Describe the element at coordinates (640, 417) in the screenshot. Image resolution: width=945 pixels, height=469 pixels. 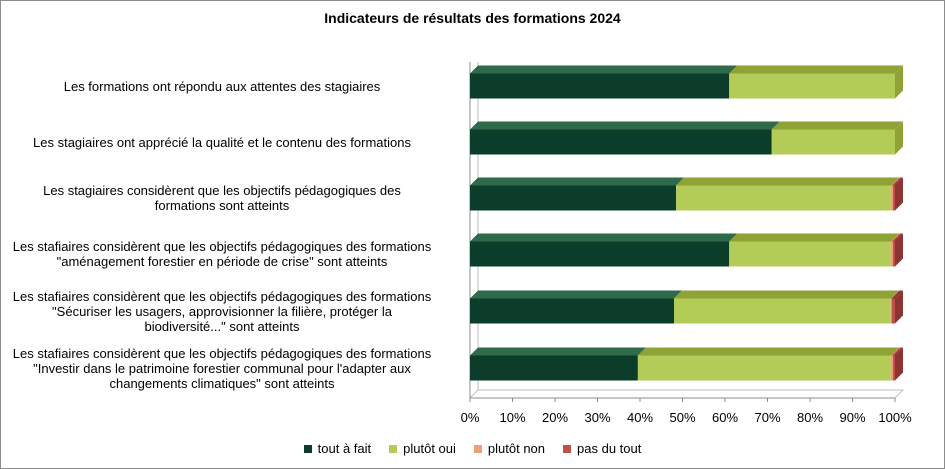
I see `x-tick-label: 40%` at that location.